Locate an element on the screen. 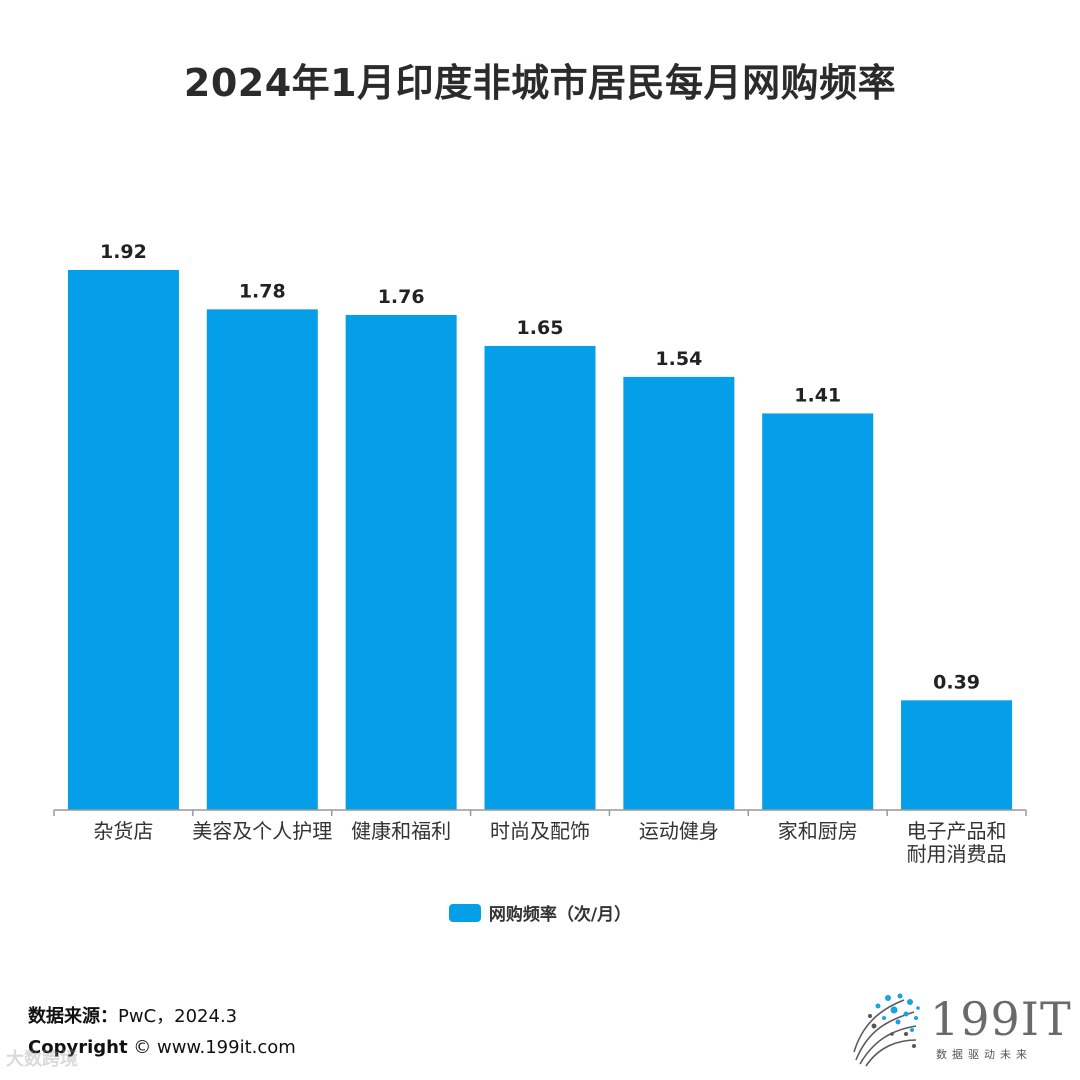 Image resolution: width=1080 pixels, height=1080 pixels. data-label-5: 1.54 is located at coordinates (678, 359).